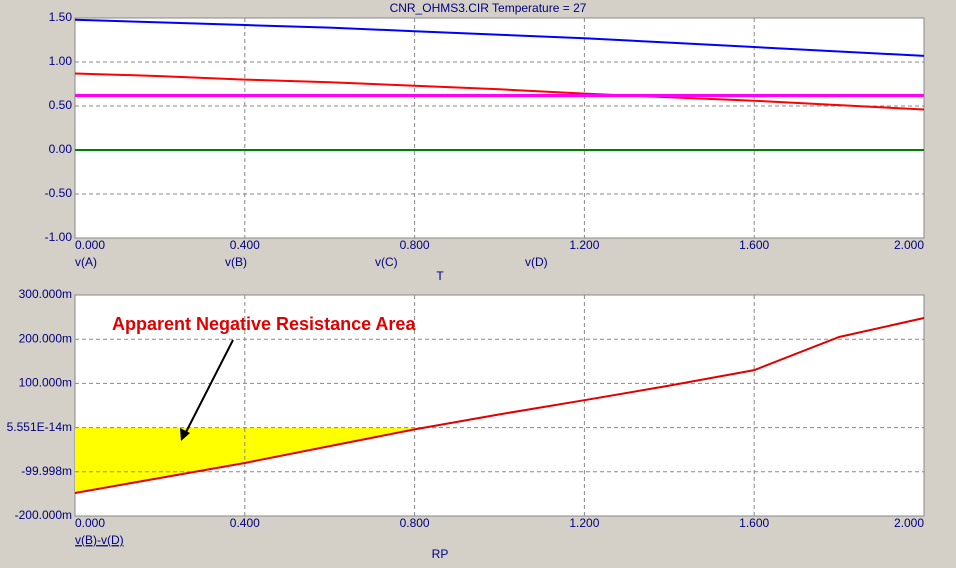 This screenshot has width=956, height=568. I want to click on annotation-arrow, so click(208, 388).